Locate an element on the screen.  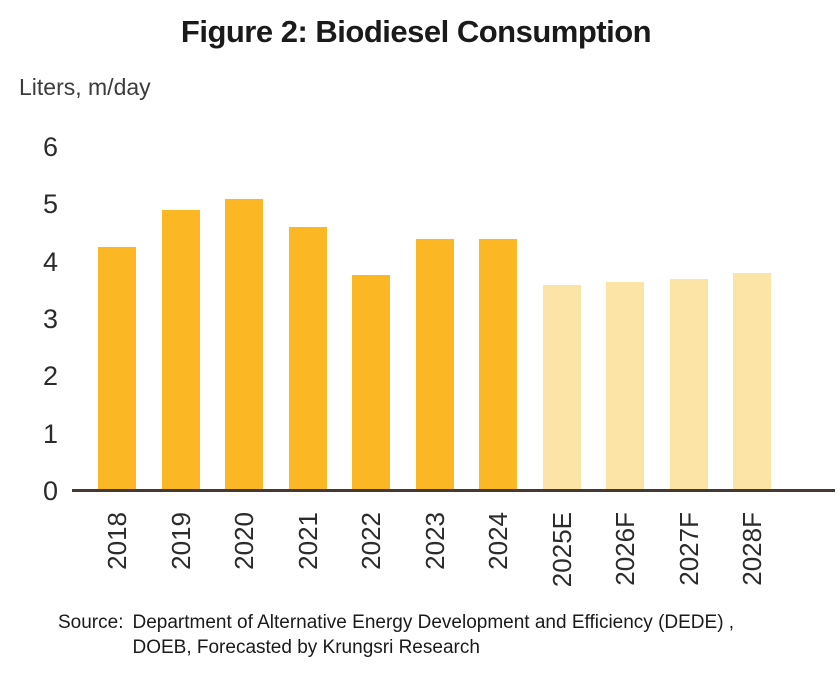
bar-2027F is located at coordinates (688, 384).